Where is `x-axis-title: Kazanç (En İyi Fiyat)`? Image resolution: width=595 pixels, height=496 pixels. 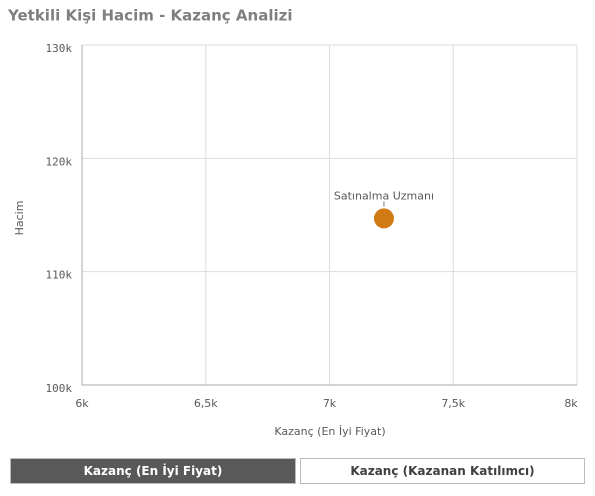
x-axis-title: Kazanç (En İyi Fiyat) is located at coordinates (329, 431).